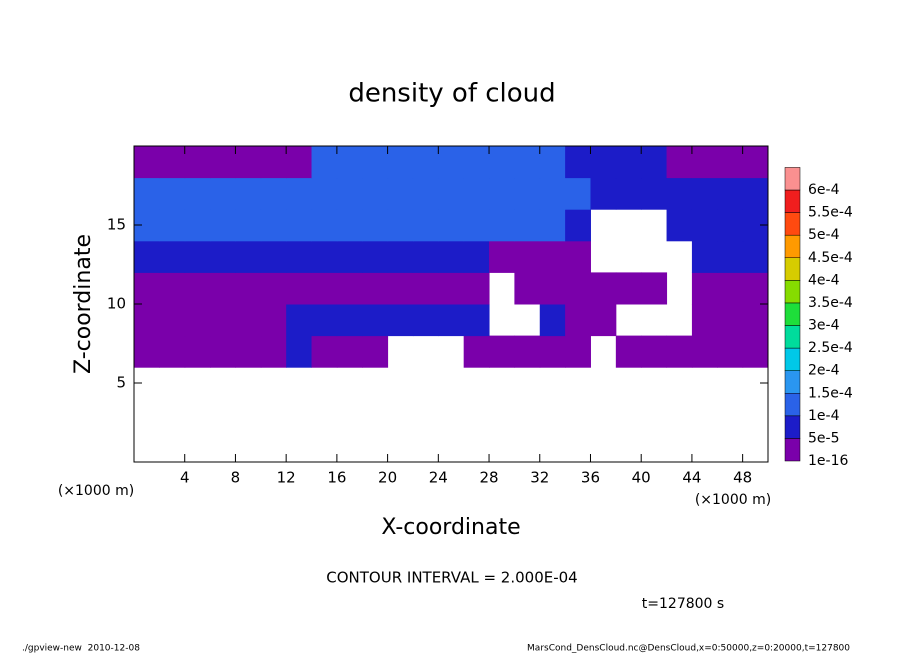  Describe the element at coordinates (116, 225) in the screenshot. I see `y-tick-label: 15` at that location.